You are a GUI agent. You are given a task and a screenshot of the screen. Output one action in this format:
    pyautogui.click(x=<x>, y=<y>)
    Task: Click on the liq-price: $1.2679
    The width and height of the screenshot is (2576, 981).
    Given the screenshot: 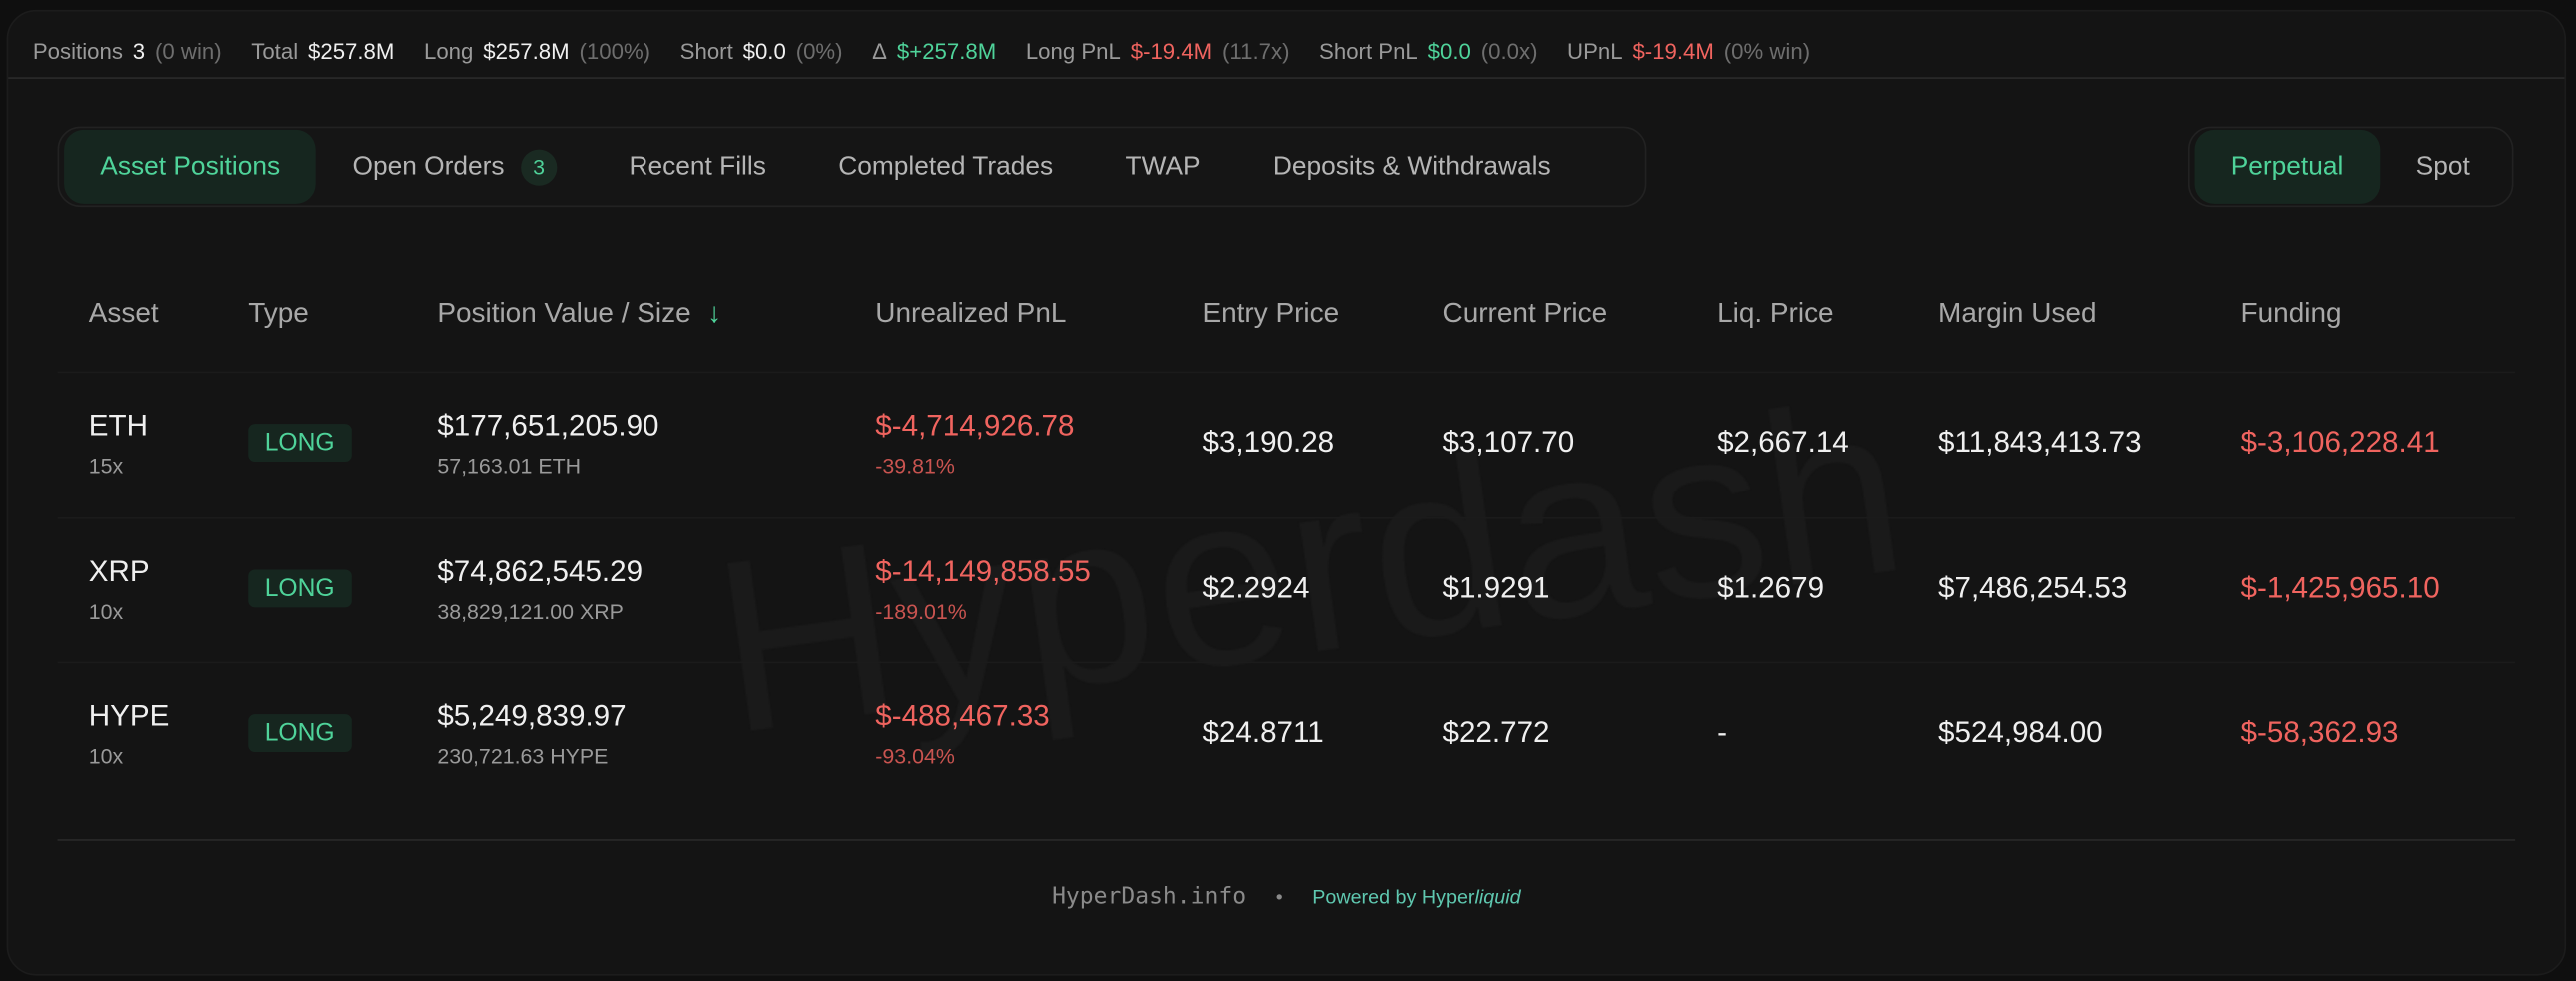 What is the action you would take?
    pyautogui.click(x=1771, y=587)
    